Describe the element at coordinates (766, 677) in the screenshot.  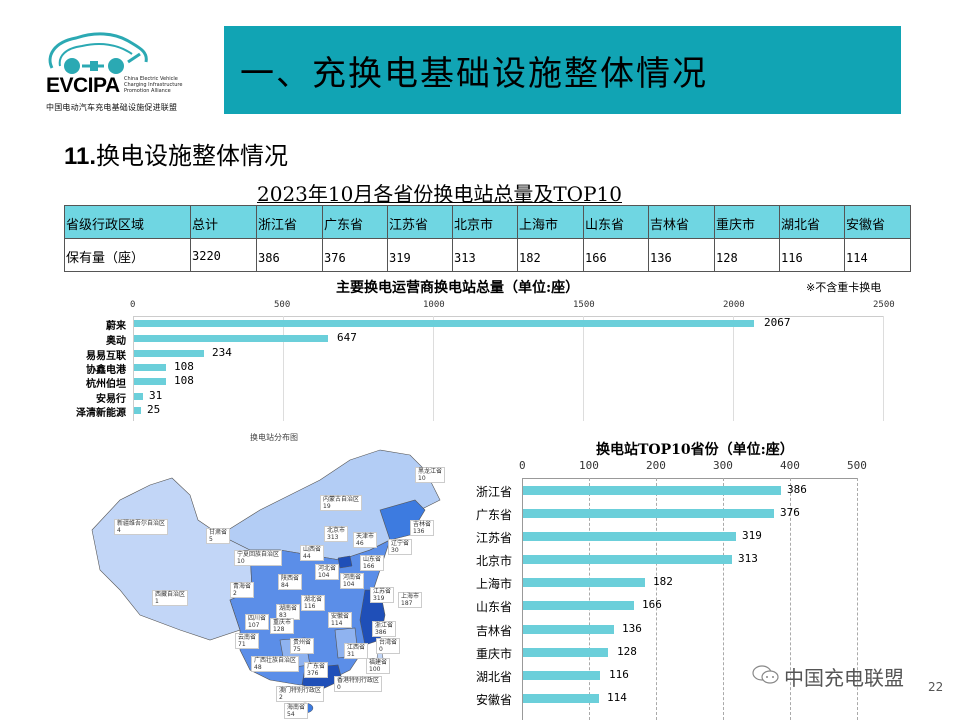
I see `wechat-icon` at that location.